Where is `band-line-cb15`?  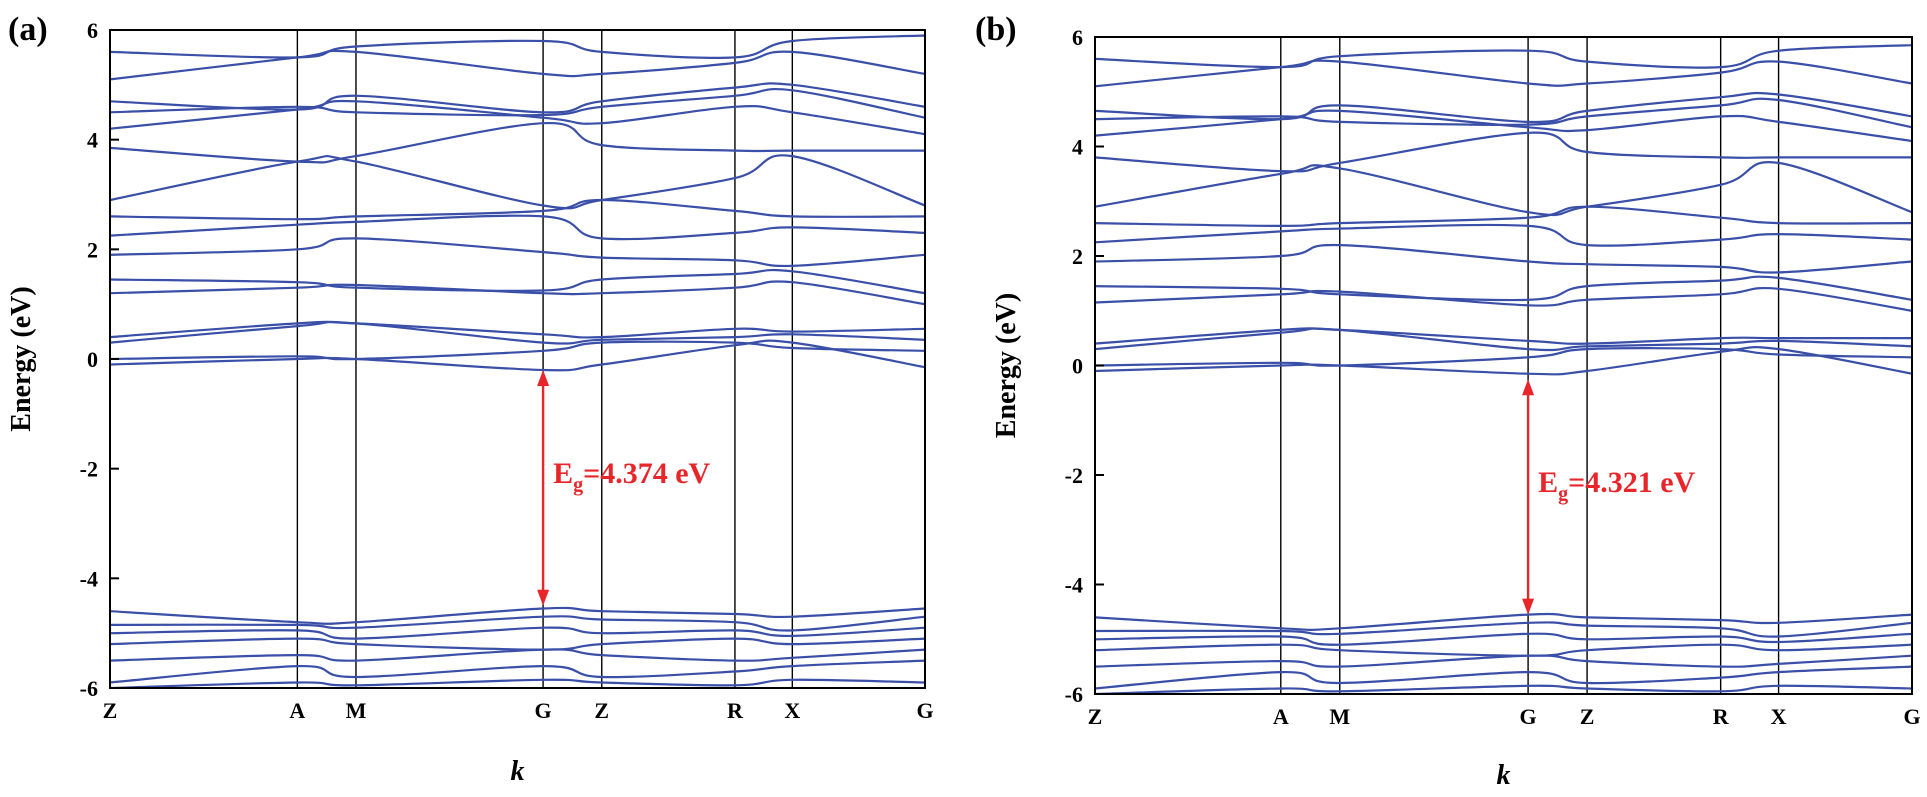
band-line-cb15 is located at coordinates (517, 65).